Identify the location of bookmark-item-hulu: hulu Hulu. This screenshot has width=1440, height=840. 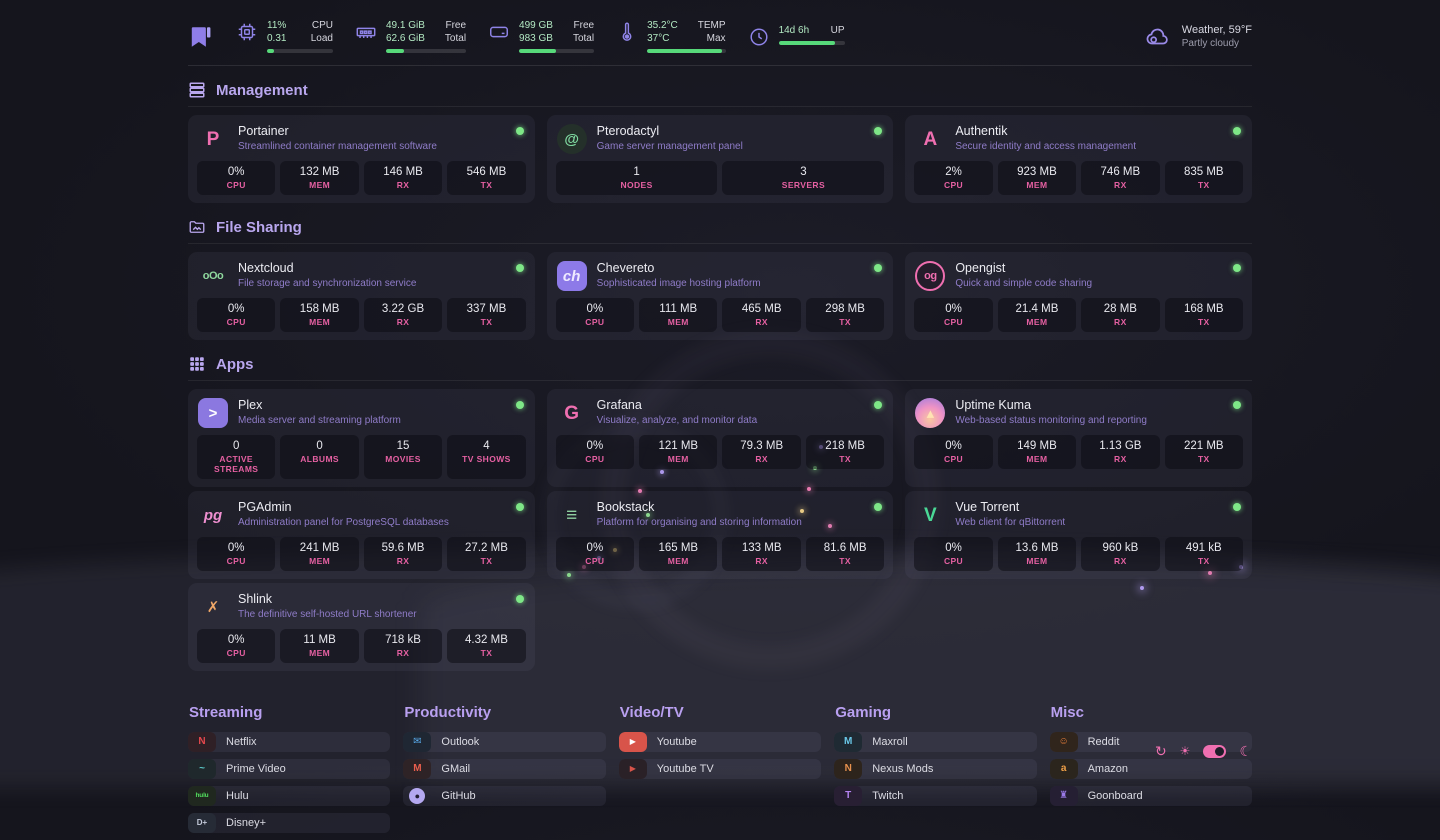
(289, 796).